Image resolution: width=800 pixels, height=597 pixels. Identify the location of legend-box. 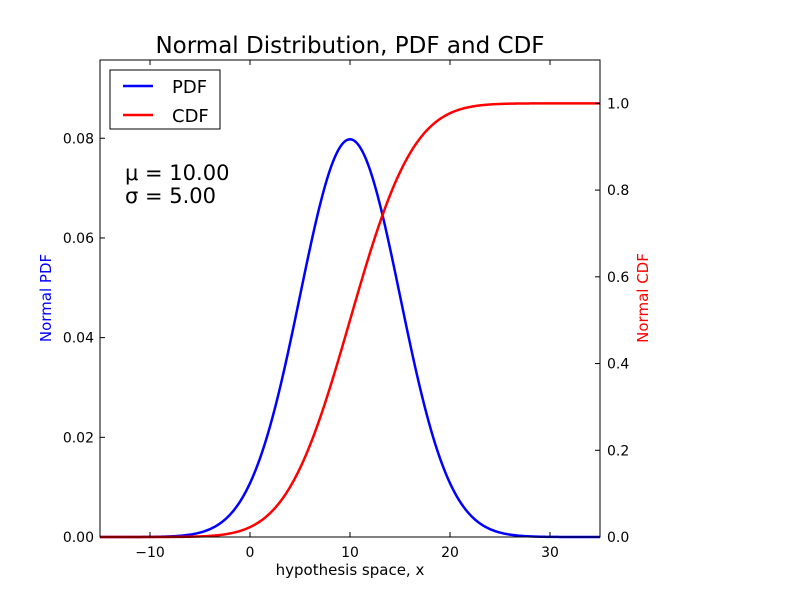
(165, 99).